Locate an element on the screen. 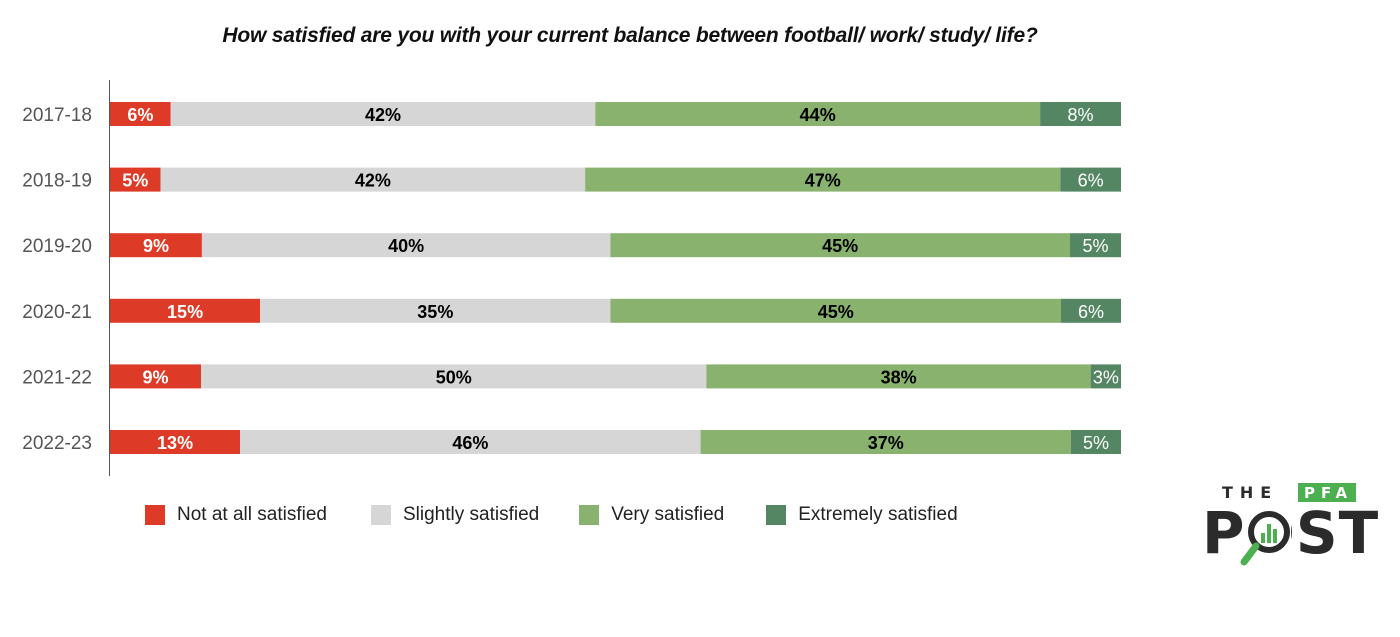 This screenshot has height=637, width=1400. data-label: 3% is located at coordinates (1106, 377).